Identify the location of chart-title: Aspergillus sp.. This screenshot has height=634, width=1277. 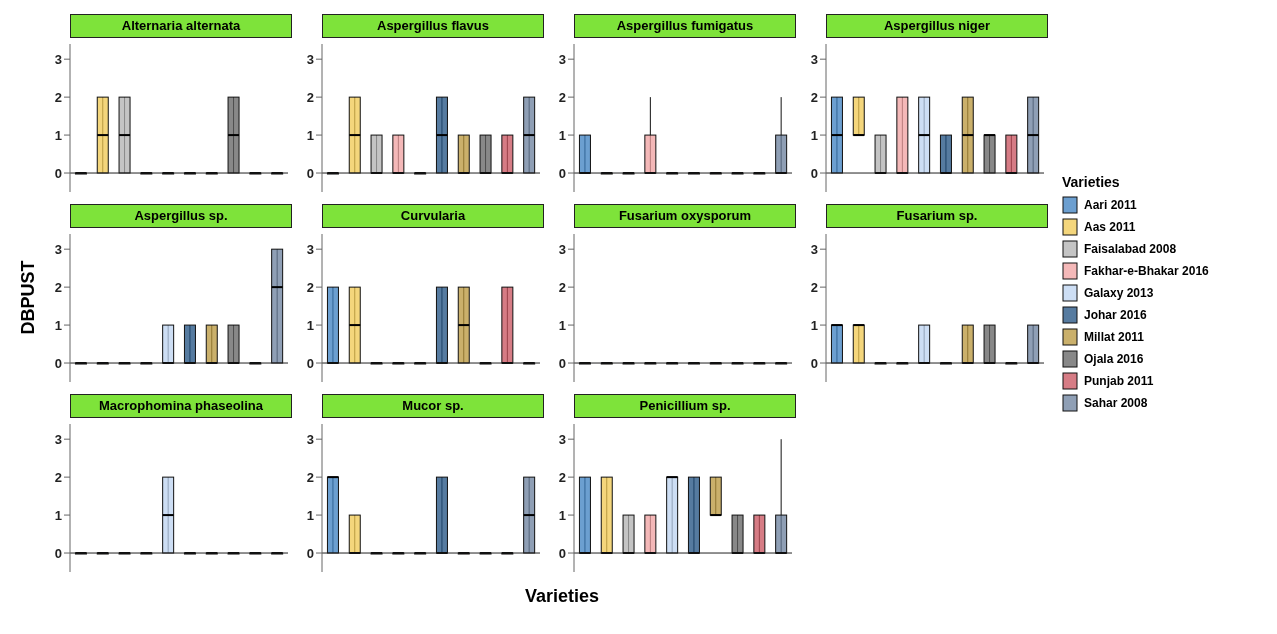
(181, 216).